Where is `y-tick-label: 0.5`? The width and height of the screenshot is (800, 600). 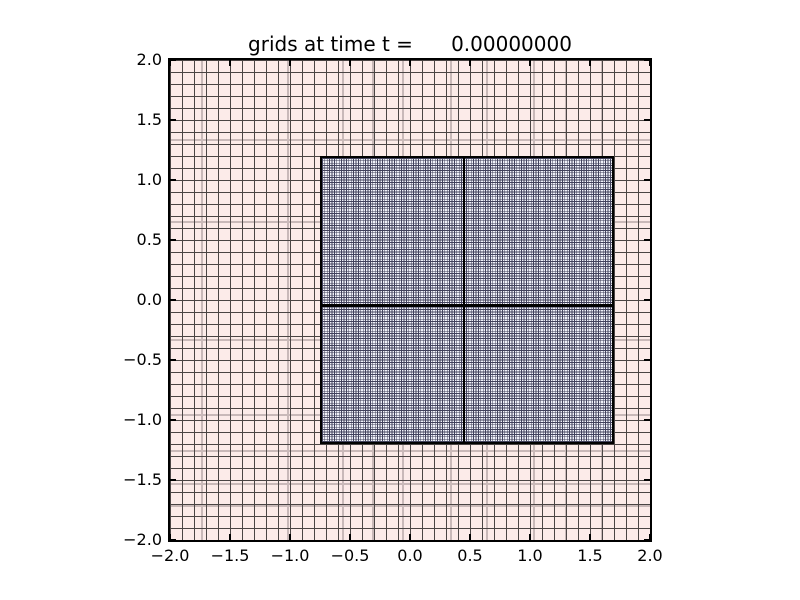 y-tick-label: 0.5 is located at coordinates (149, 239).